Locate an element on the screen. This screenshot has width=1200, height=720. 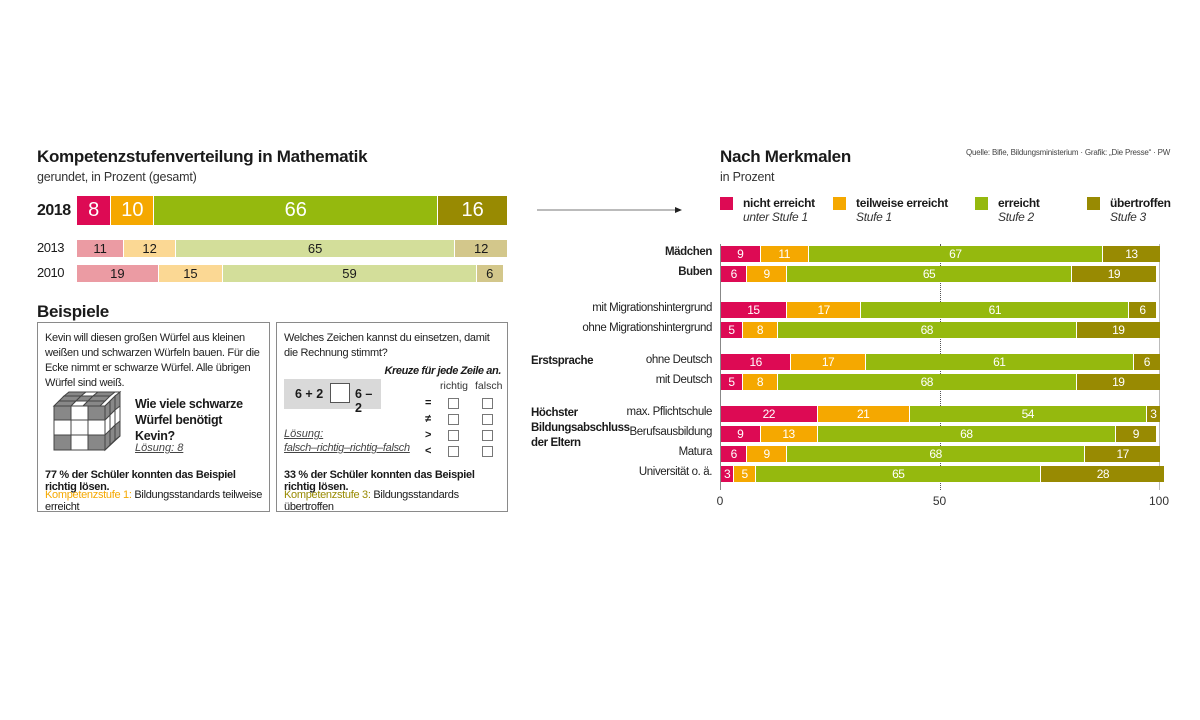
legend-item: erreicht Stufe 2 is located at coordinates (1007, 210).